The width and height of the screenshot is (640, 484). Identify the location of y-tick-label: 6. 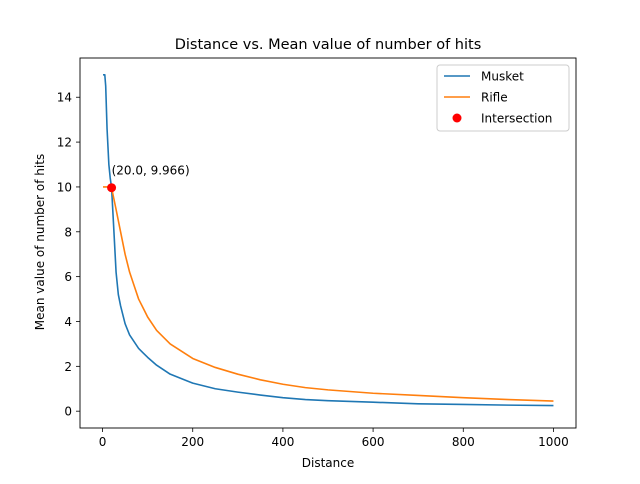
(68, 277).